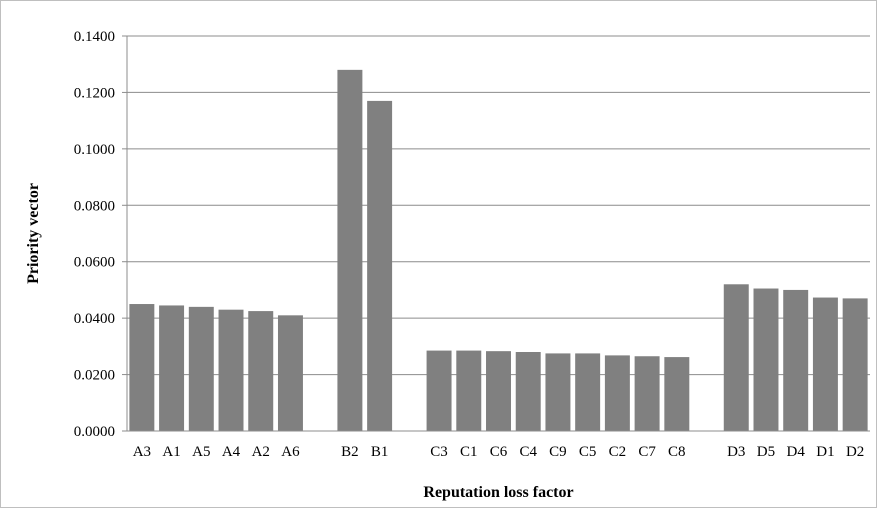 Image resolution: width=877 pixels, height=508 pixels. What do you see at coordinates (380, 266) in the screenshot?
I see `bar-b1` at bounding box center [380, 266].